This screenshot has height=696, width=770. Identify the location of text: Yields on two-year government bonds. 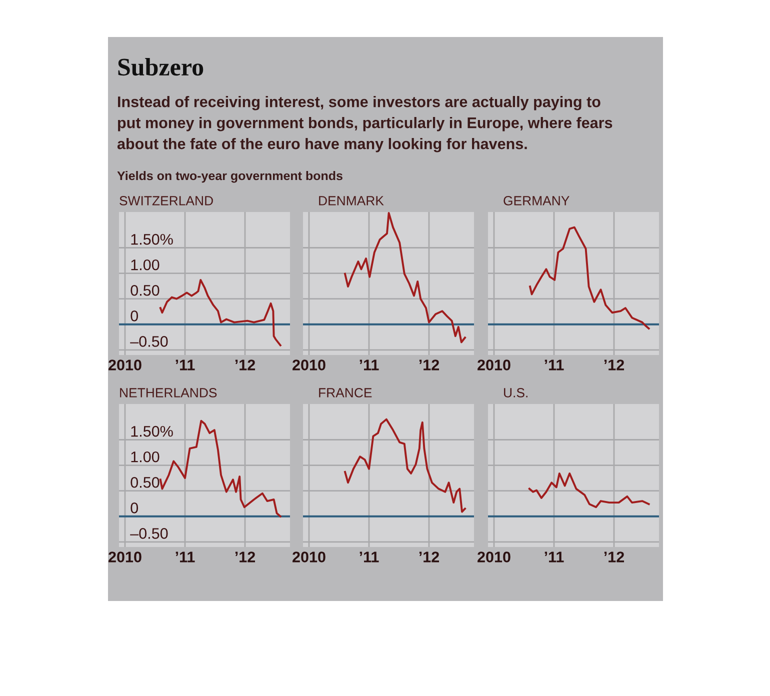
(229, 177).